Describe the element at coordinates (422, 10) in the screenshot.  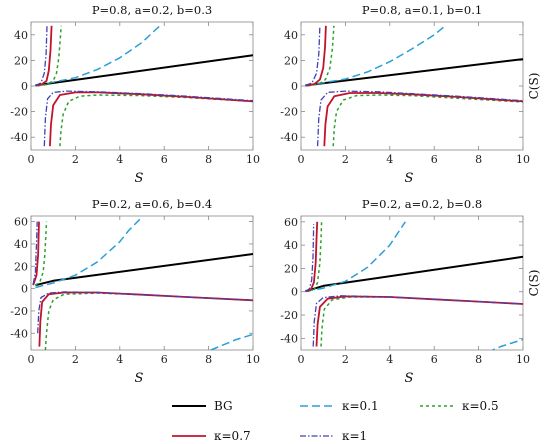
I see `chart-title: P=0.8, a=0.1, b=0.1` at that location.